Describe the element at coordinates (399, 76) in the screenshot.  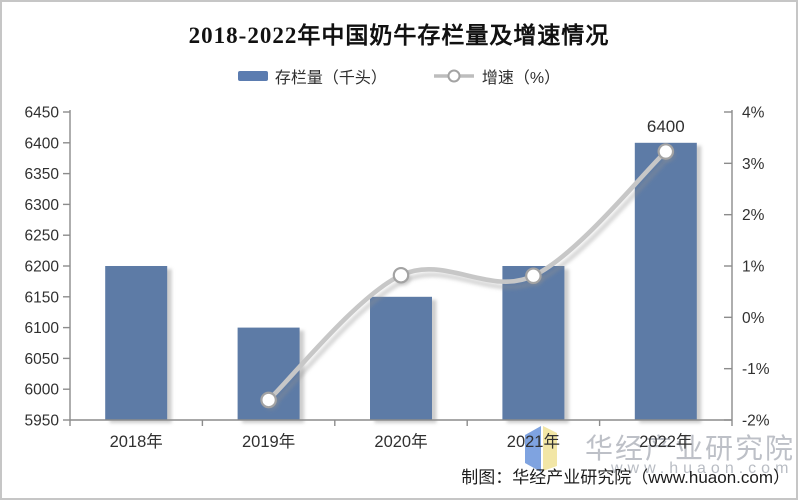
I see `chart-legend: 存栏量（千头） 增速（%）` at that location.